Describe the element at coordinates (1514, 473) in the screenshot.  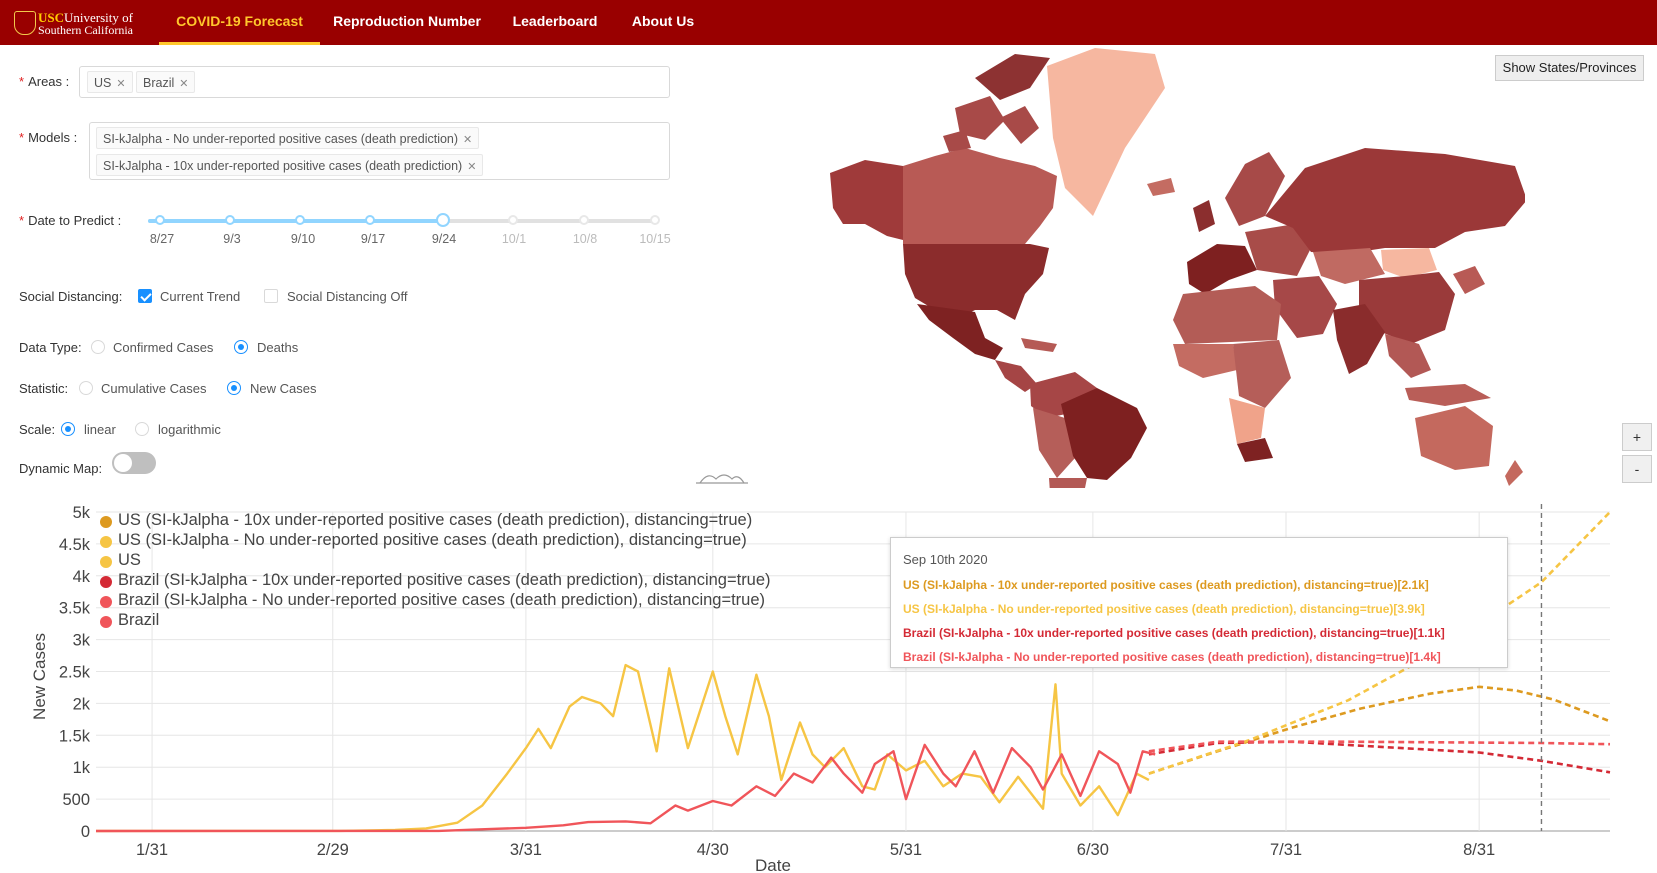
I see `map-region-new-zealand` at that location.